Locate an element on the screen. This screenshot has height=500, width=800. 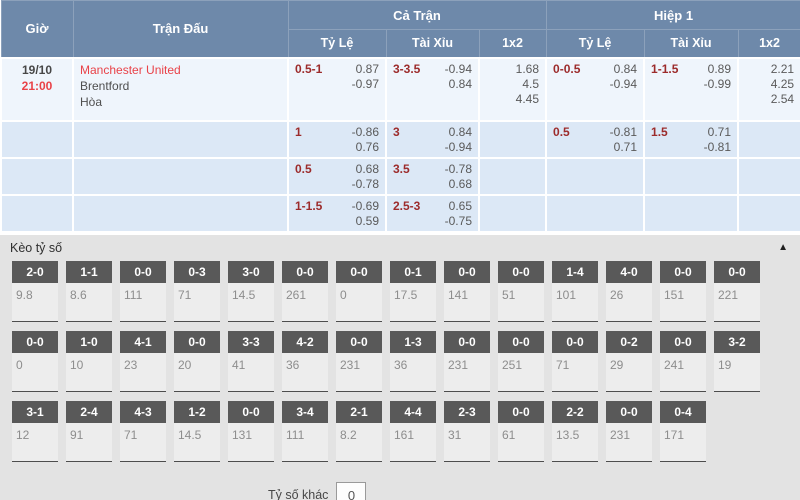
odds-cell-ft-overunder: 3 0.84 -0.94 is located at coordinates (432, 139).